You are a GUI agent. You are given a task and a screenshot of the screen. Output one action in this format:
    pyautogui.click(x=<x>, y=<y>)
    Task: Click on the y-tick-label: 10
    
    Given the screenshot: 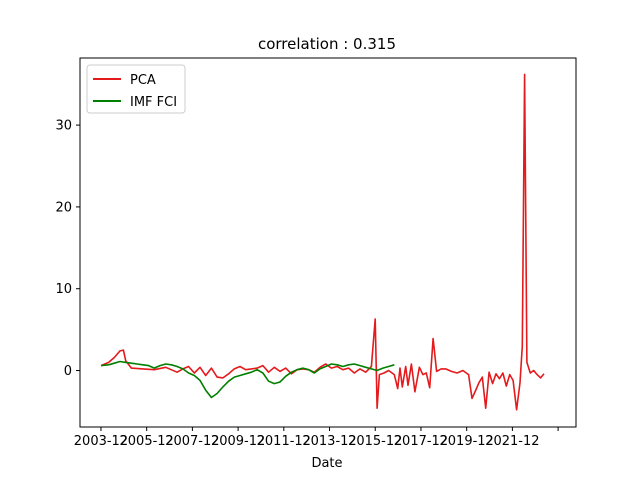 What is the action you would take?
    pyautogui.click(x=63, y=289)
    